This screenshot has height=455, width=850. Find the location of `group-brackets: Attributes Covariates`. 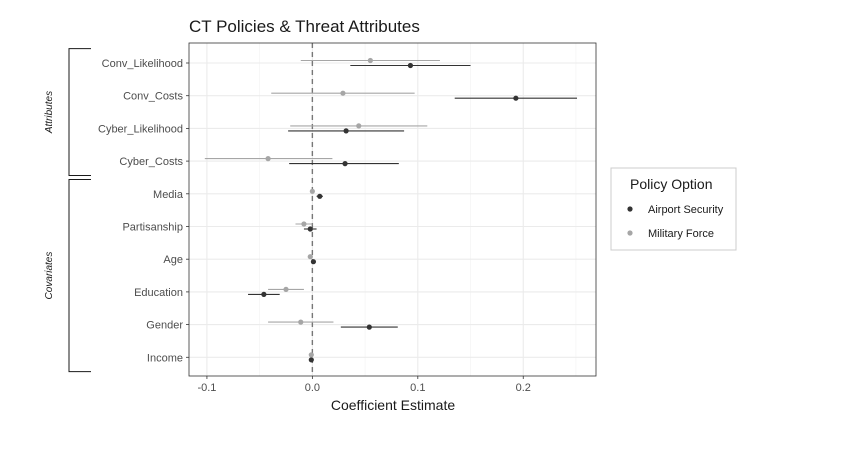

group-brackets: Attributes Covariates is located at coordinates (67, 210).